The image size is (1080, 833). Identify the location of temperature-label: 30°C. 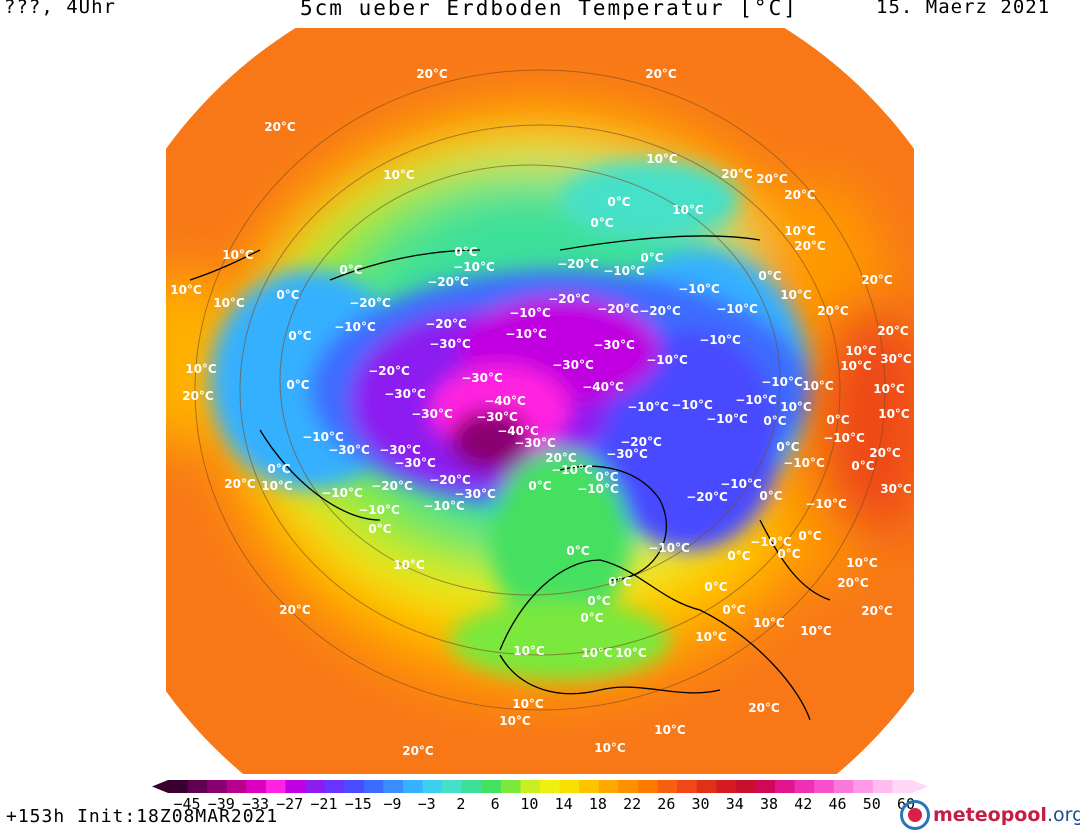
(896, 359).